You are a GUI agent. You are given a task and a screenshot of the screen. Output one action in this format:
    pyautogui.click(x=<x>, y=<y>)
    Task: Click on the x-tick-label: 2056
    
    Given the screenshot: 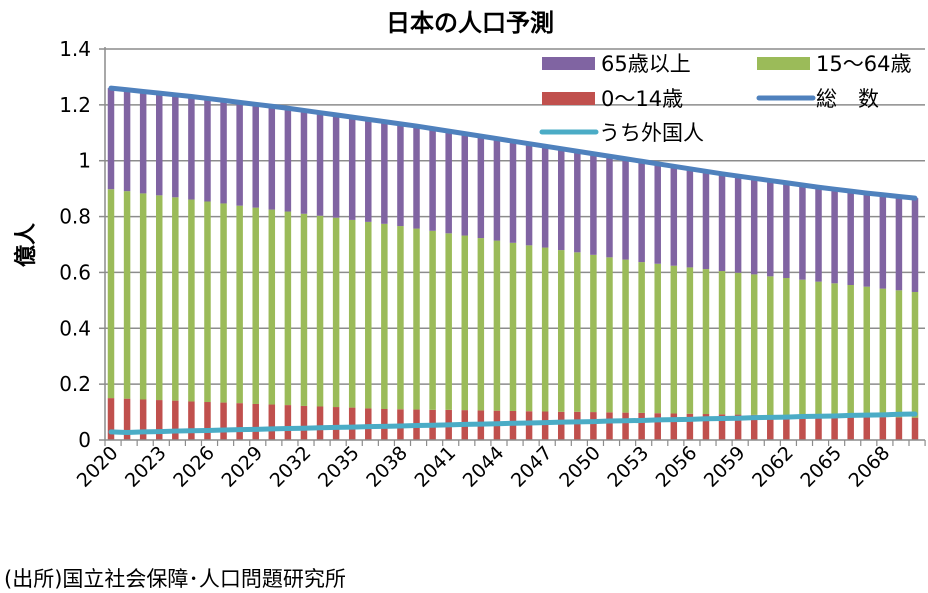 What is the action you would take?
    pyautogui.click(x=677, y=467)
    